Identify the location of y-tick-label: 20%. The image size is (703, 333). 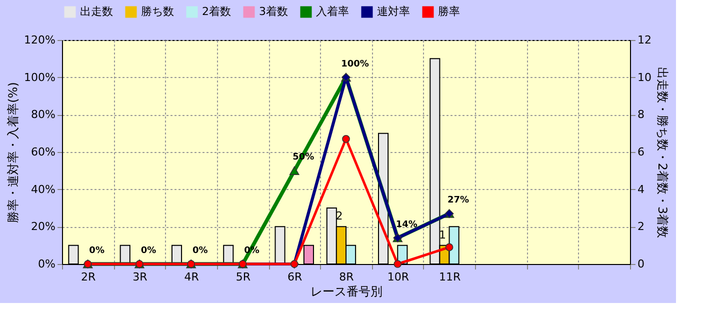
(43, 227).